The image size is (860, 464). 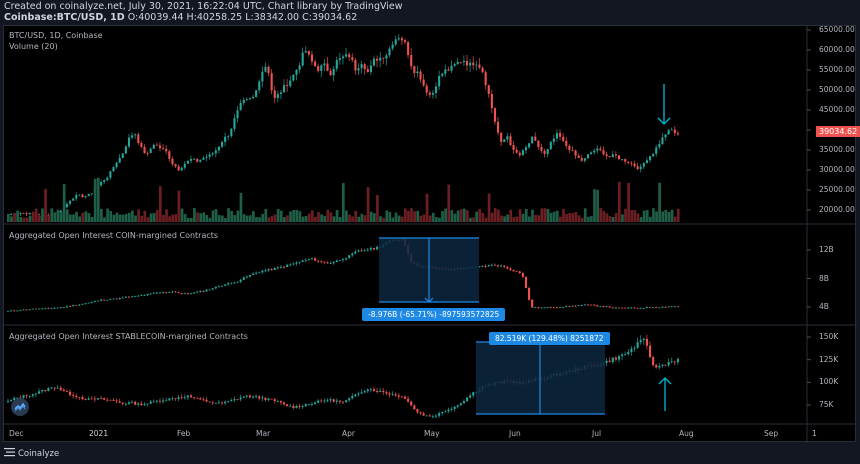 I want to click on time-tick-label: 2021, so click(x=99, y=433).